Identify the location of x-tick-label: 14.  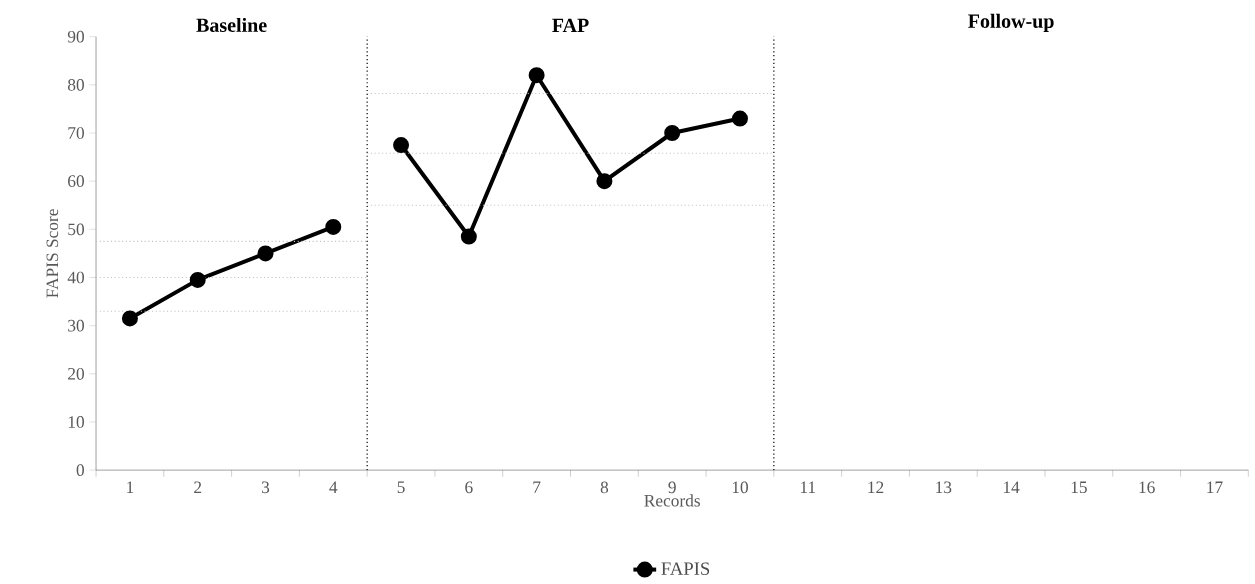
(1011, 487).